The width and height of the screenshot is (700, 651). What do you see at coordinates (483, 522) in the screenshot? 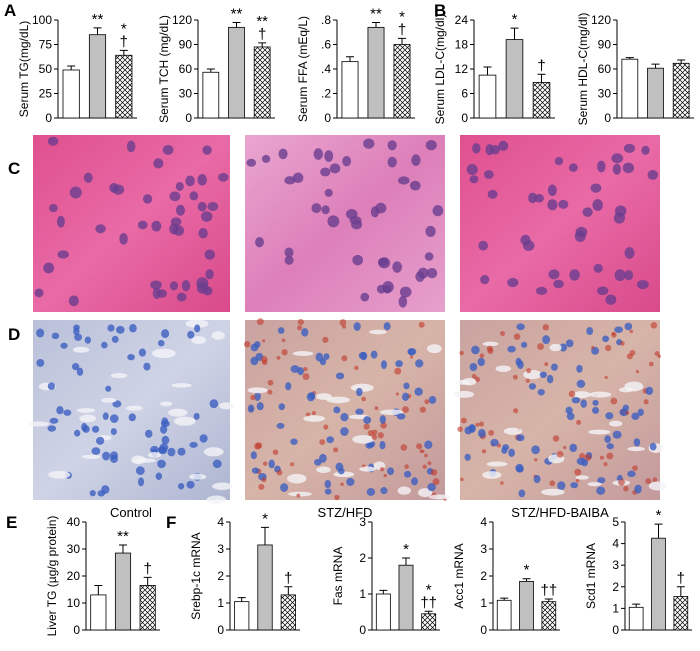
I see `y-tick-label: 4` at bounding box center [483, 522].